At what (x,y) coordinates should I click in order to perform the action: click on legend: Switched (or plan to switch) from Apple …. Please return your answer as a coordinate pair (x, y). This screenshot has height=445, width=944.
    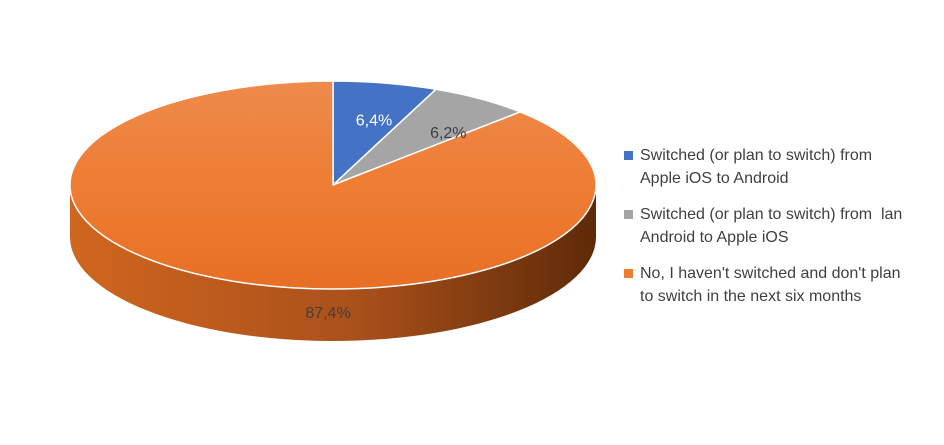
    Looking at the image, I should click on (780, 232).